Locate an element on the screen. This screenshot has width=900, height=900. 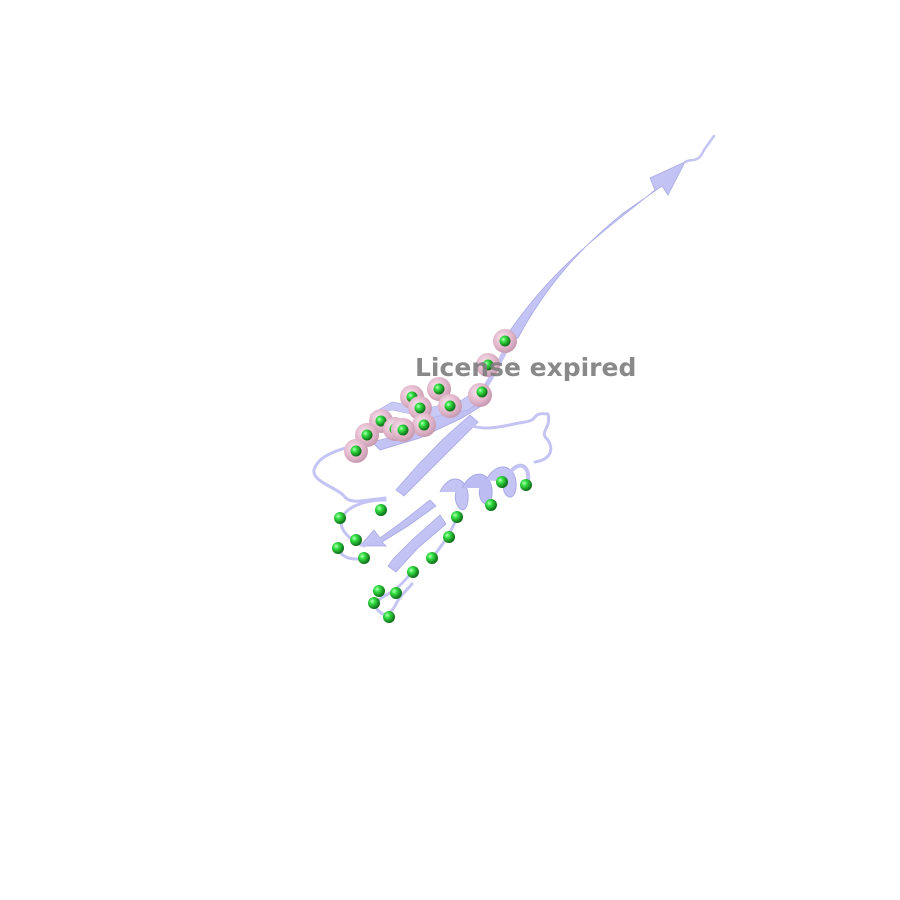
highlighted-atoms is located at coordinates (430, 396).